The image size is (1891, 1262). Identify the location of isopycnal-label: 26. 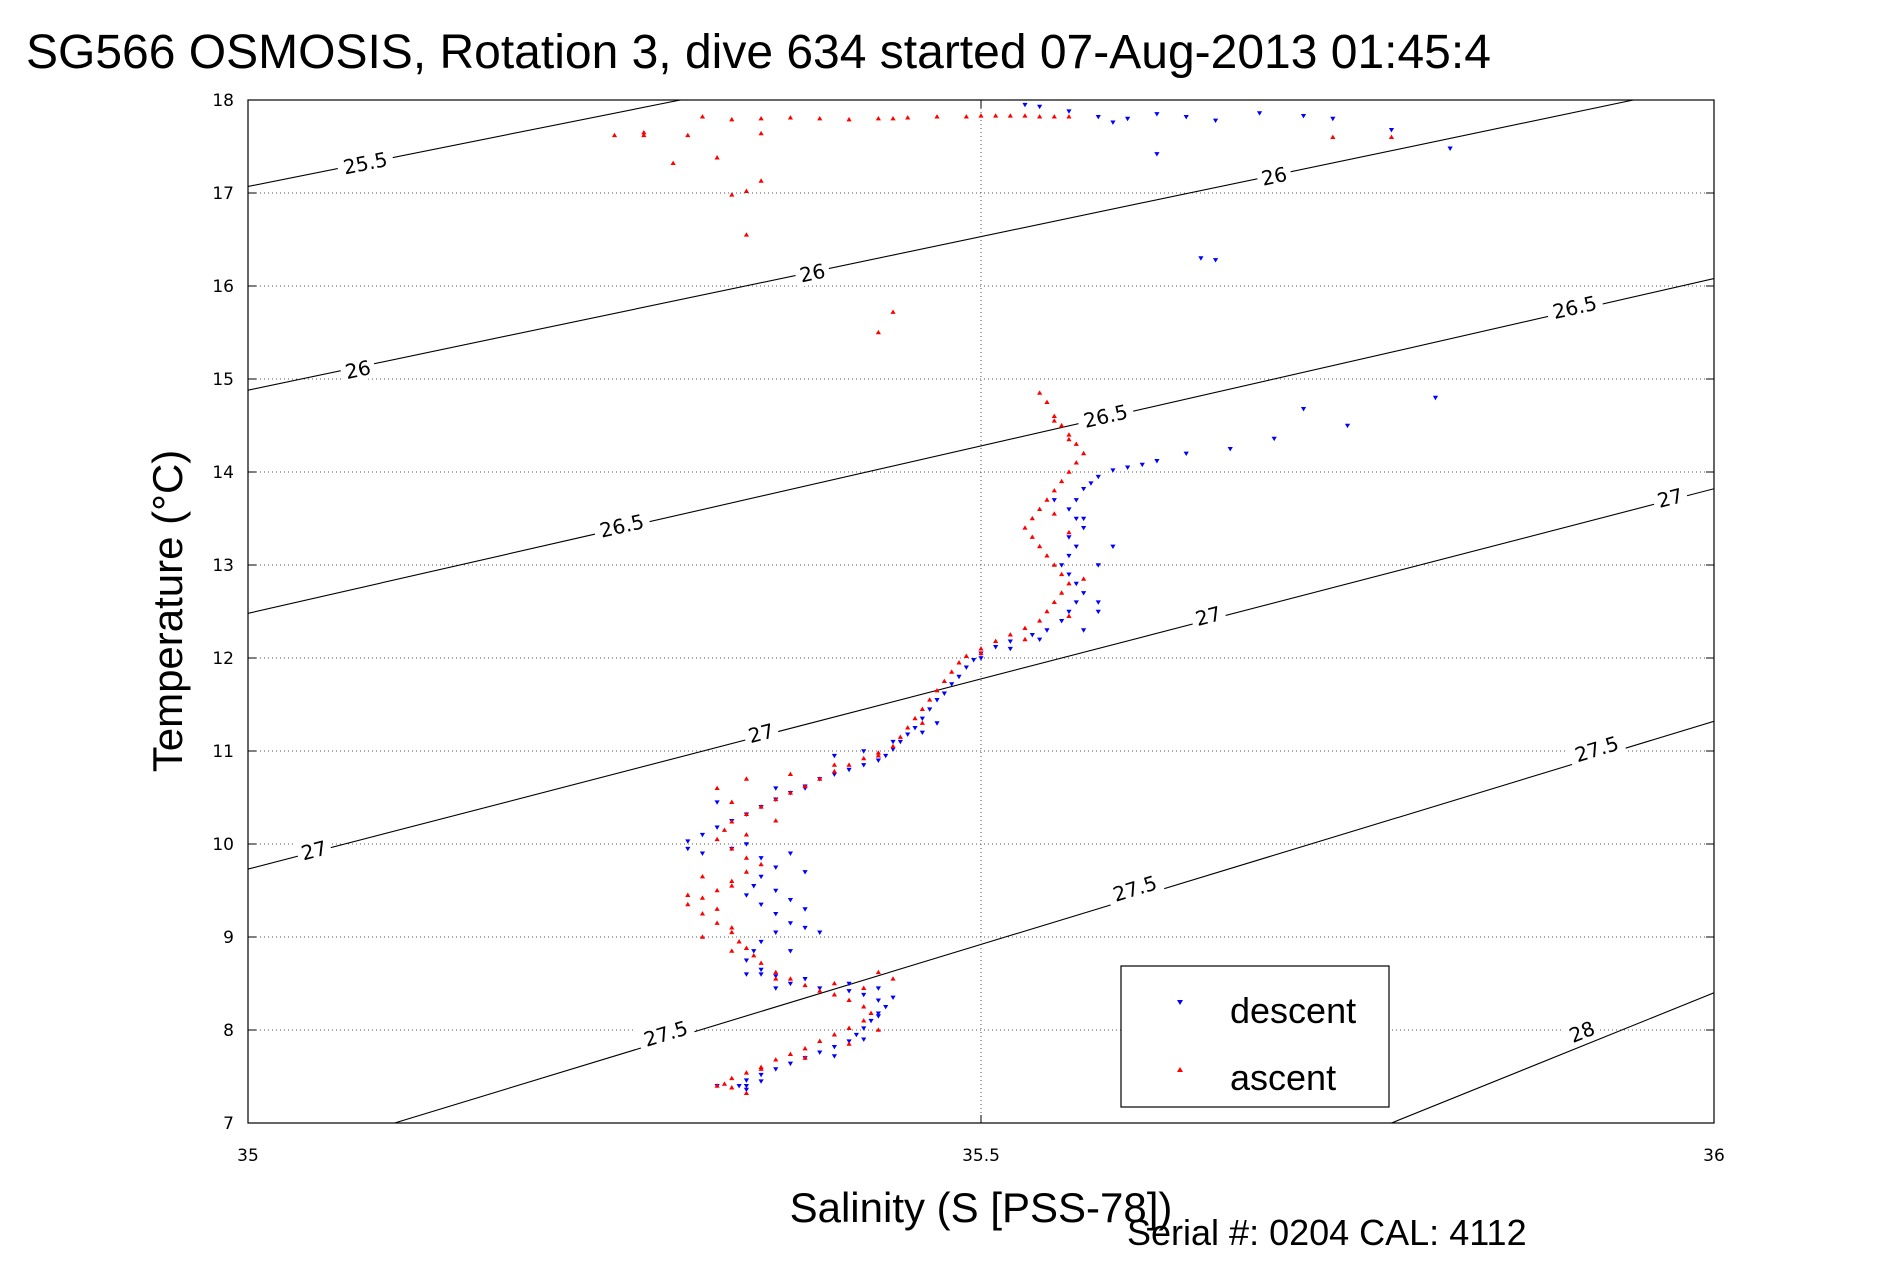
(1274, 175).